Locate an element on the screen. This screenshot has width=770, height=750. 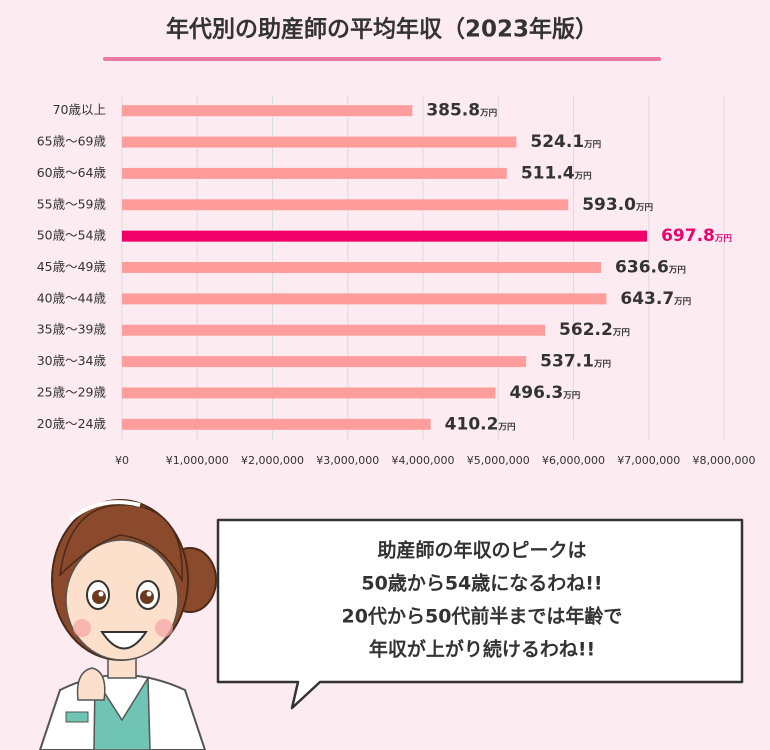
y-tick-label: 50歳〜54歳 is located at coordinates (72, 235).